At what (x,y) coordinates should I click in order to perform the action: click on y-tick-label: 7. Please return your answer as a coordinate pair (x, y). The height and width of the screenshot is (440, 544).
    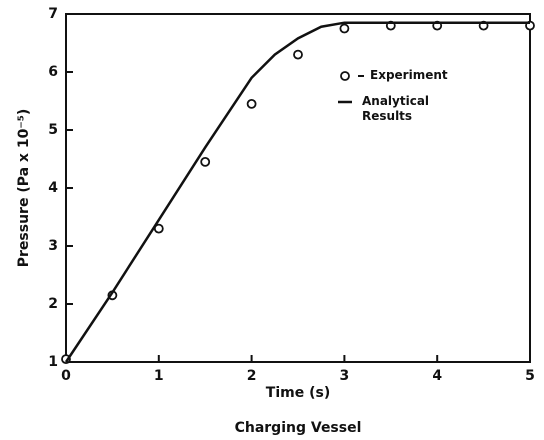
    Looking at the image, I should click on (53, 14).